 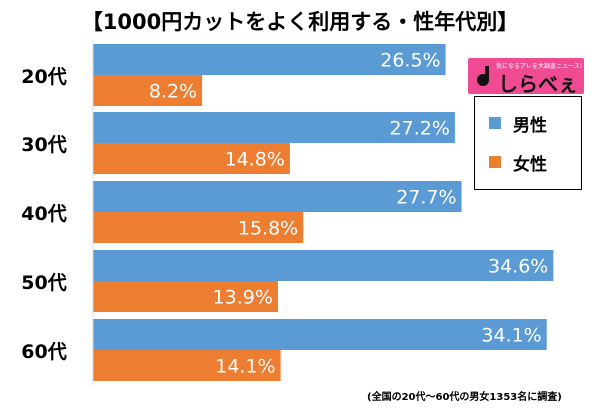 I want to click on shirabee-logo: 気になるアレを大調査ニュース! しらべぇ, so click(x=526, y=77).